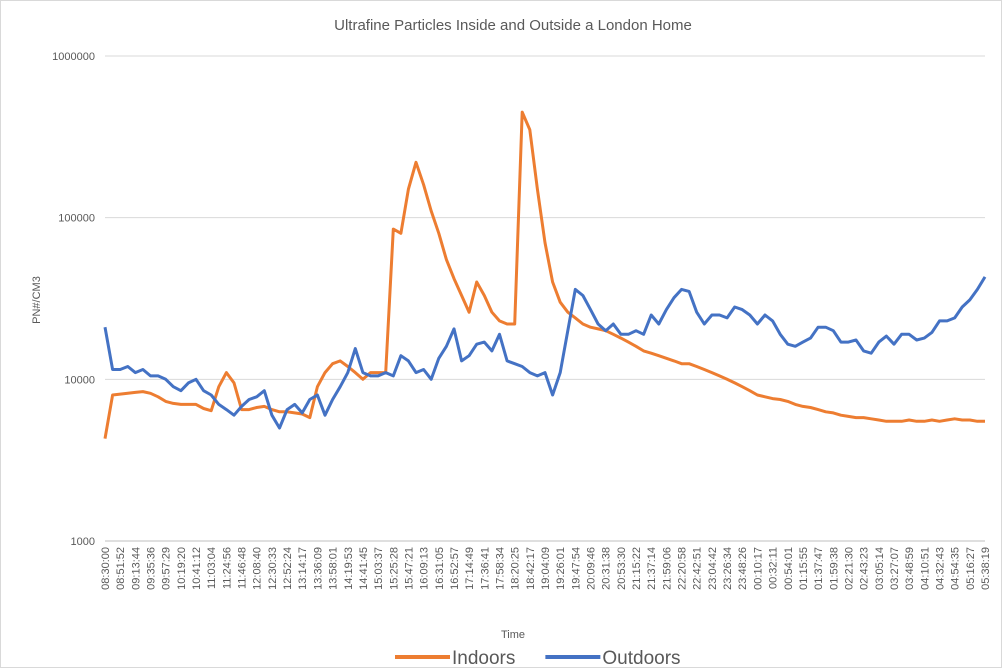  I want to click on x-tick-label: 13:14:17, so click(303, 568).